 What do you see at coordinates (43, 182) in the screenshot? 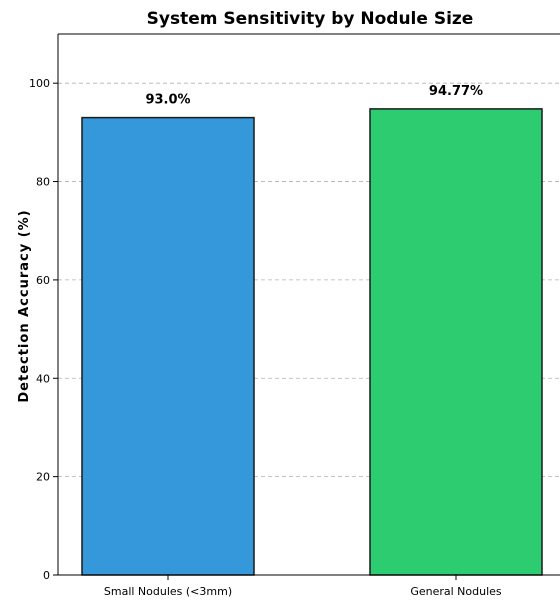
I see `y-tick-label: 80` at bounding box center [43, 182].